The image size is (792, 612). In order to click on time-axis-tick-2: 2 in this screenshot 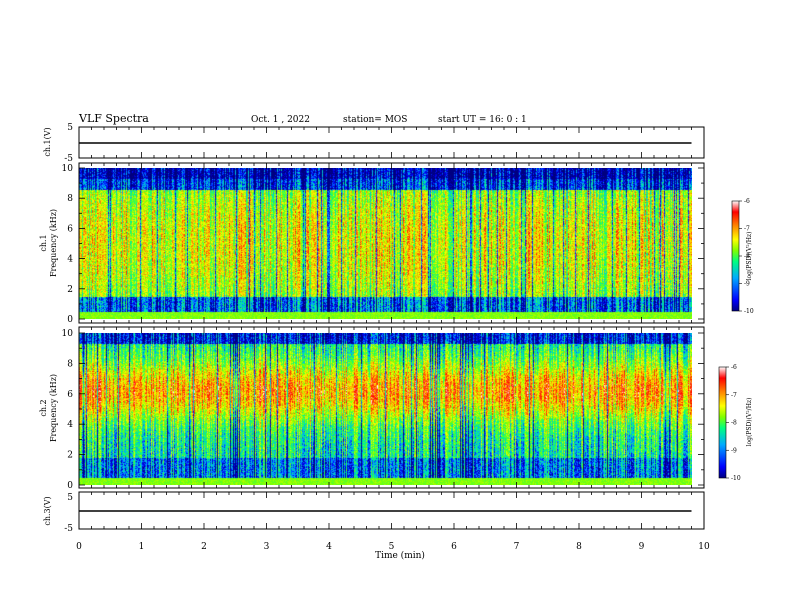, I will do `click(204, 547)`.